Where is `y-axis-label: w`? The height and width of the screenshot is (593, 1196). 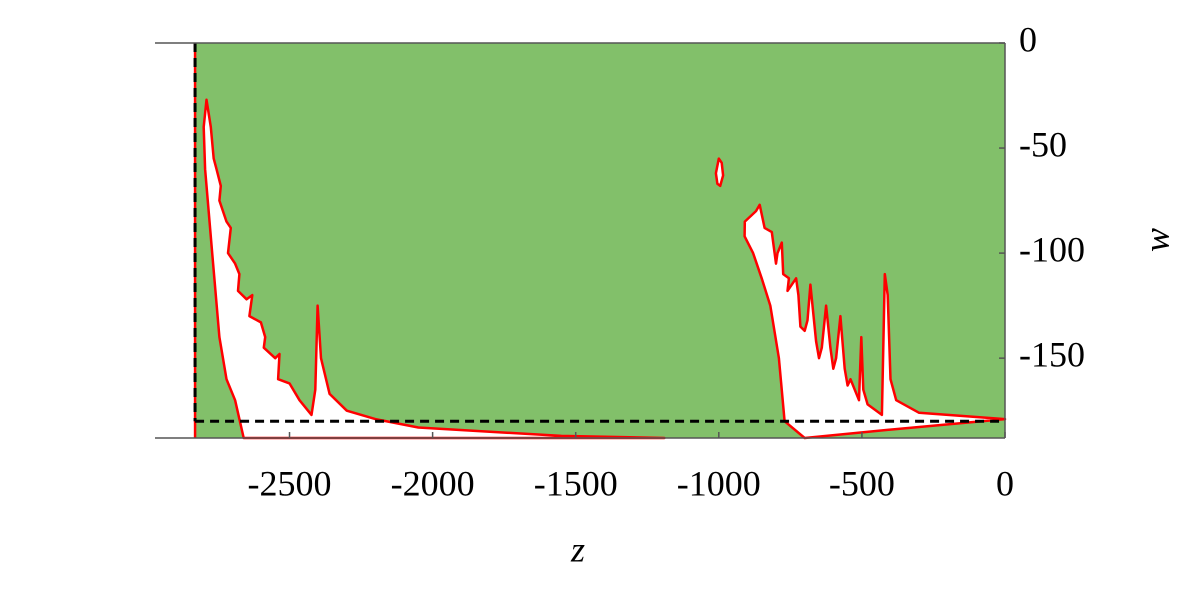 y-axis-label: w is located at coordinates (1156, 240).